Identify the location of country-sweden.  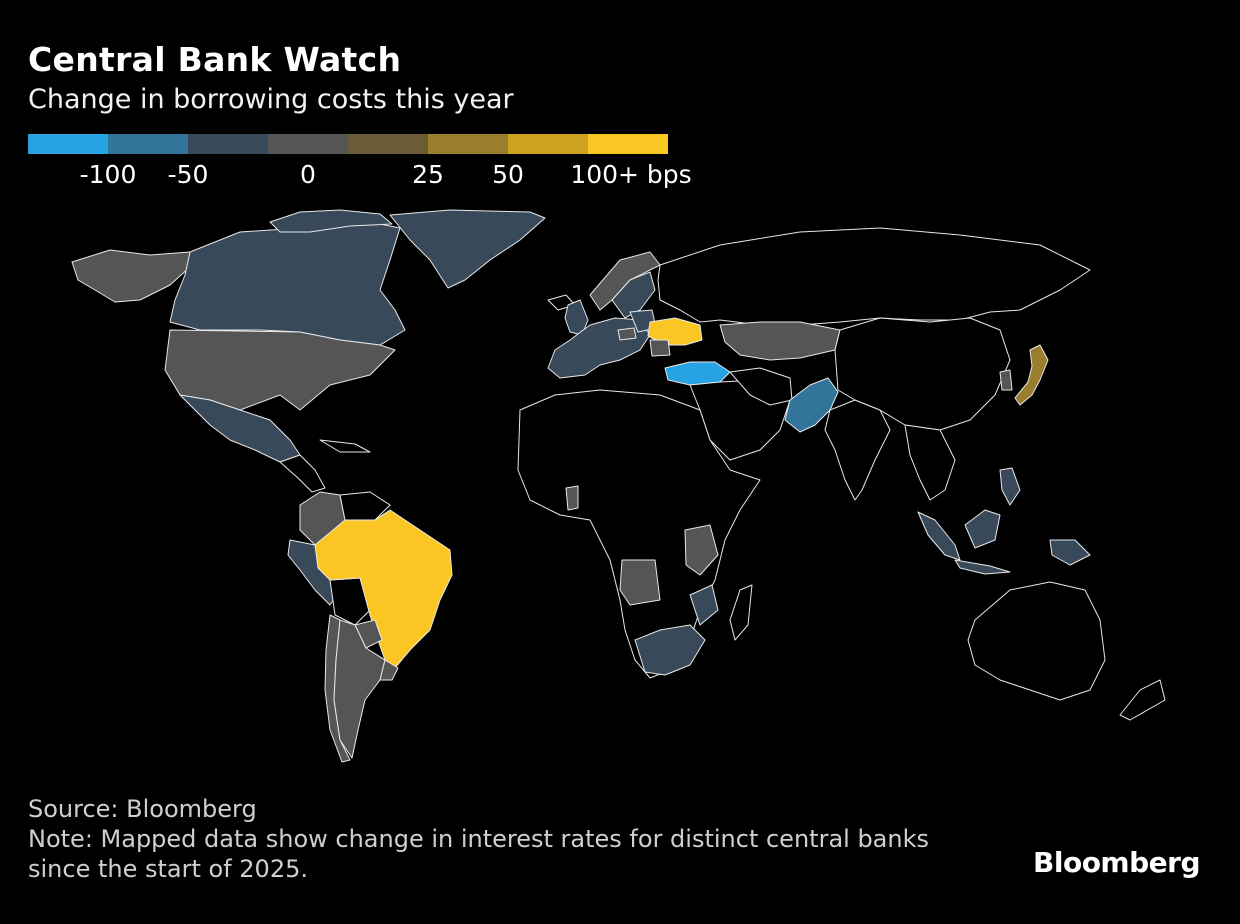
(633, 295).